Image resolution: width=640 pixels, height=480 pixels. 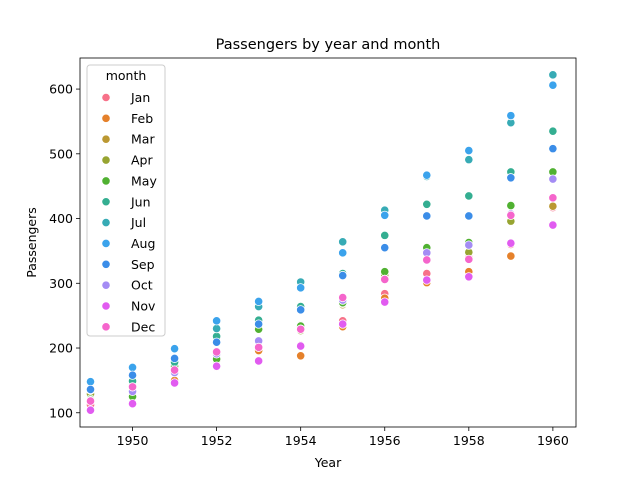 What do you see at coordinates (343, 437) in the screenshot?
I see `x-axis-ticks: 1950 1952 1954 1956 1958 1960` at bounding box center [343, 437].